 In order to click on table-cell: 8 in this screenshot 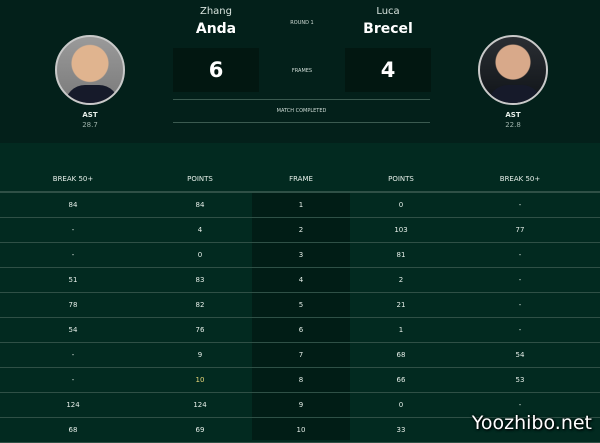, I will do `click(301, 380)`.